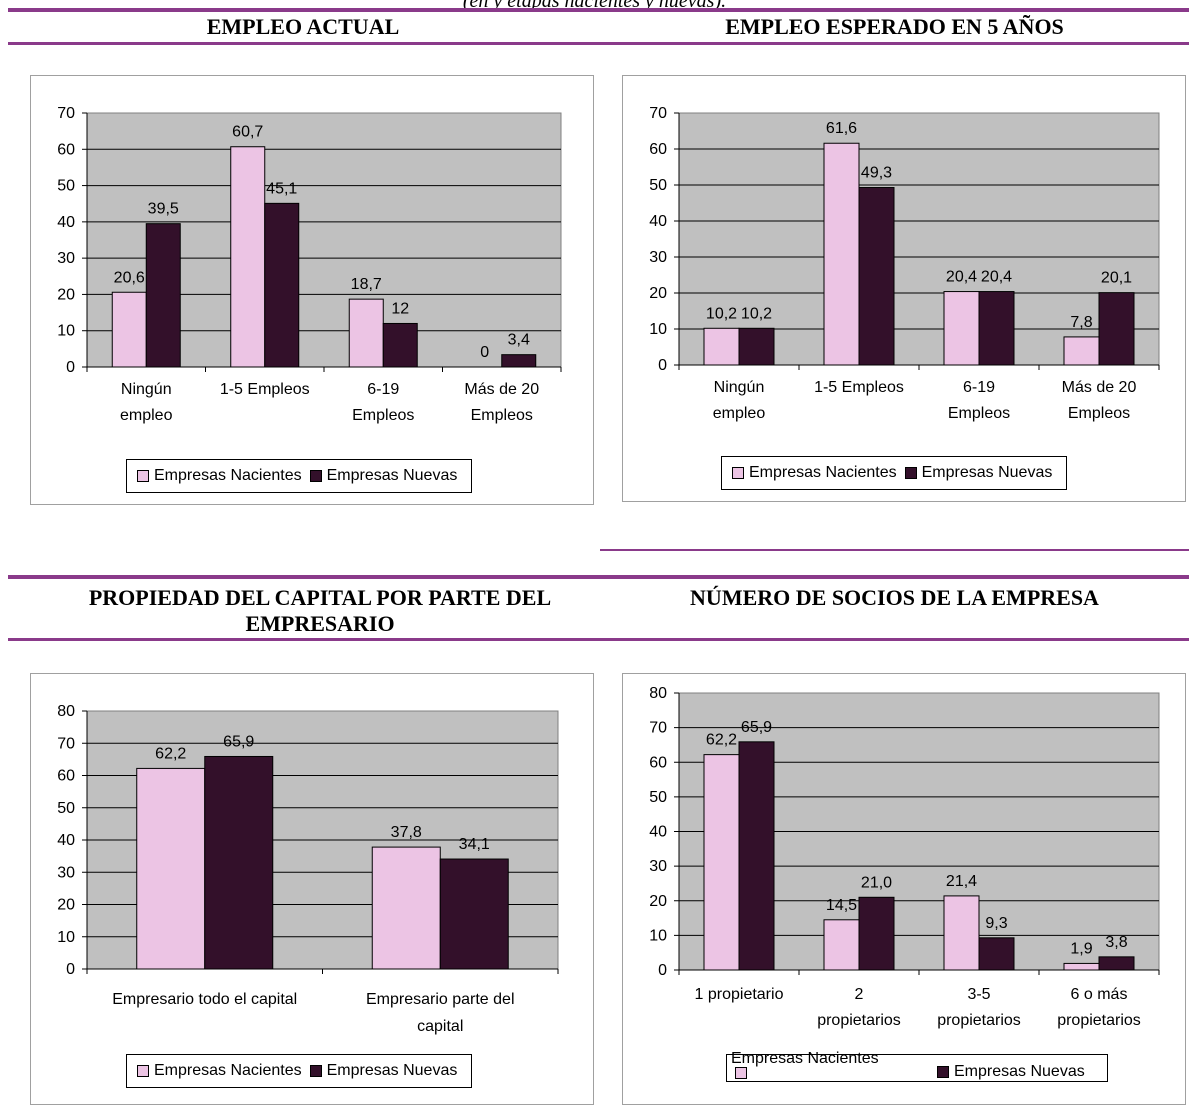 Image resolution: width=1189 pixels, height=1105 pixels. I want to click on y-tick-label: 20, so click(66, 294).